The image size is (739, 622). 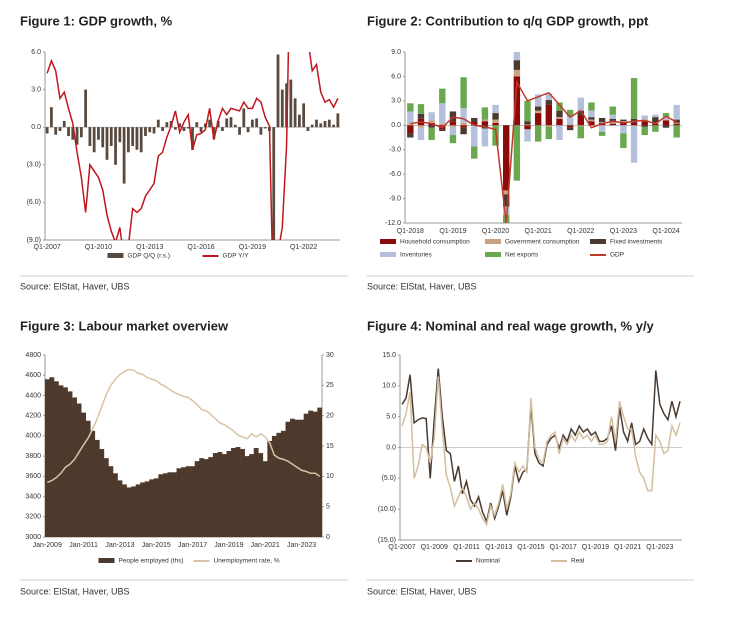 What do you see at coordinates (149, 256) in the screenshot?
I see `legend-label: GDP Q/Q (r.s.)` at bounding box center [149, 256].